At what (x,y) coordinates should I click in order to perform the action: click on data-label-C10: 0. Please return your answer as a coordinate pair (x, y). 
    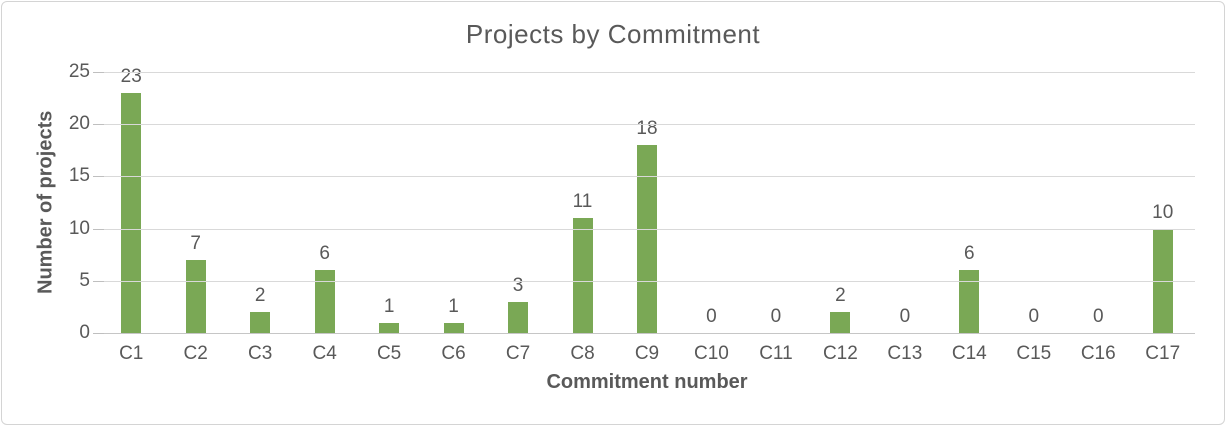
    Looking at the image, I should click on (711, 316).